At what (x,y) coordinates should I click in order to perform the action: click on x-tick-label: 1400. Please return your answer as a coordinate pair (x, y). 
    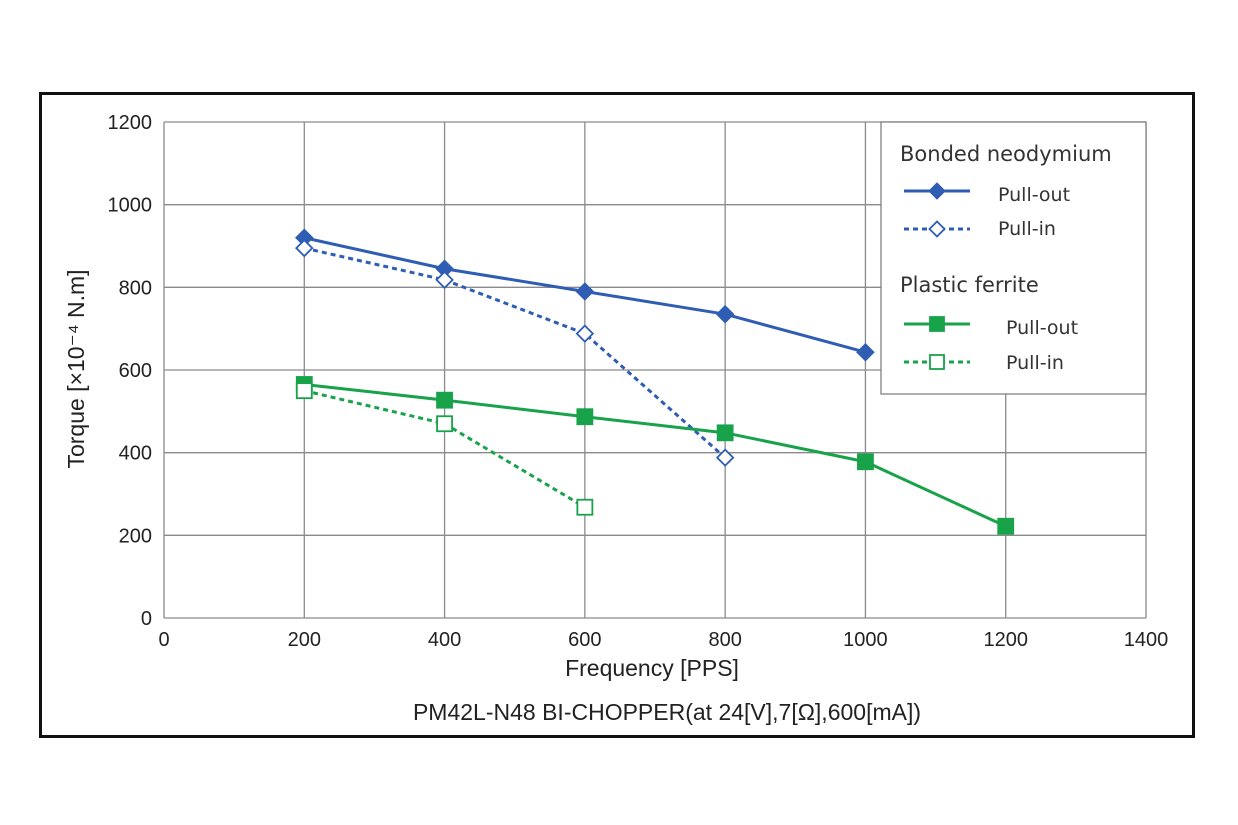
    Looking at the image, I should click on (1146, 640).